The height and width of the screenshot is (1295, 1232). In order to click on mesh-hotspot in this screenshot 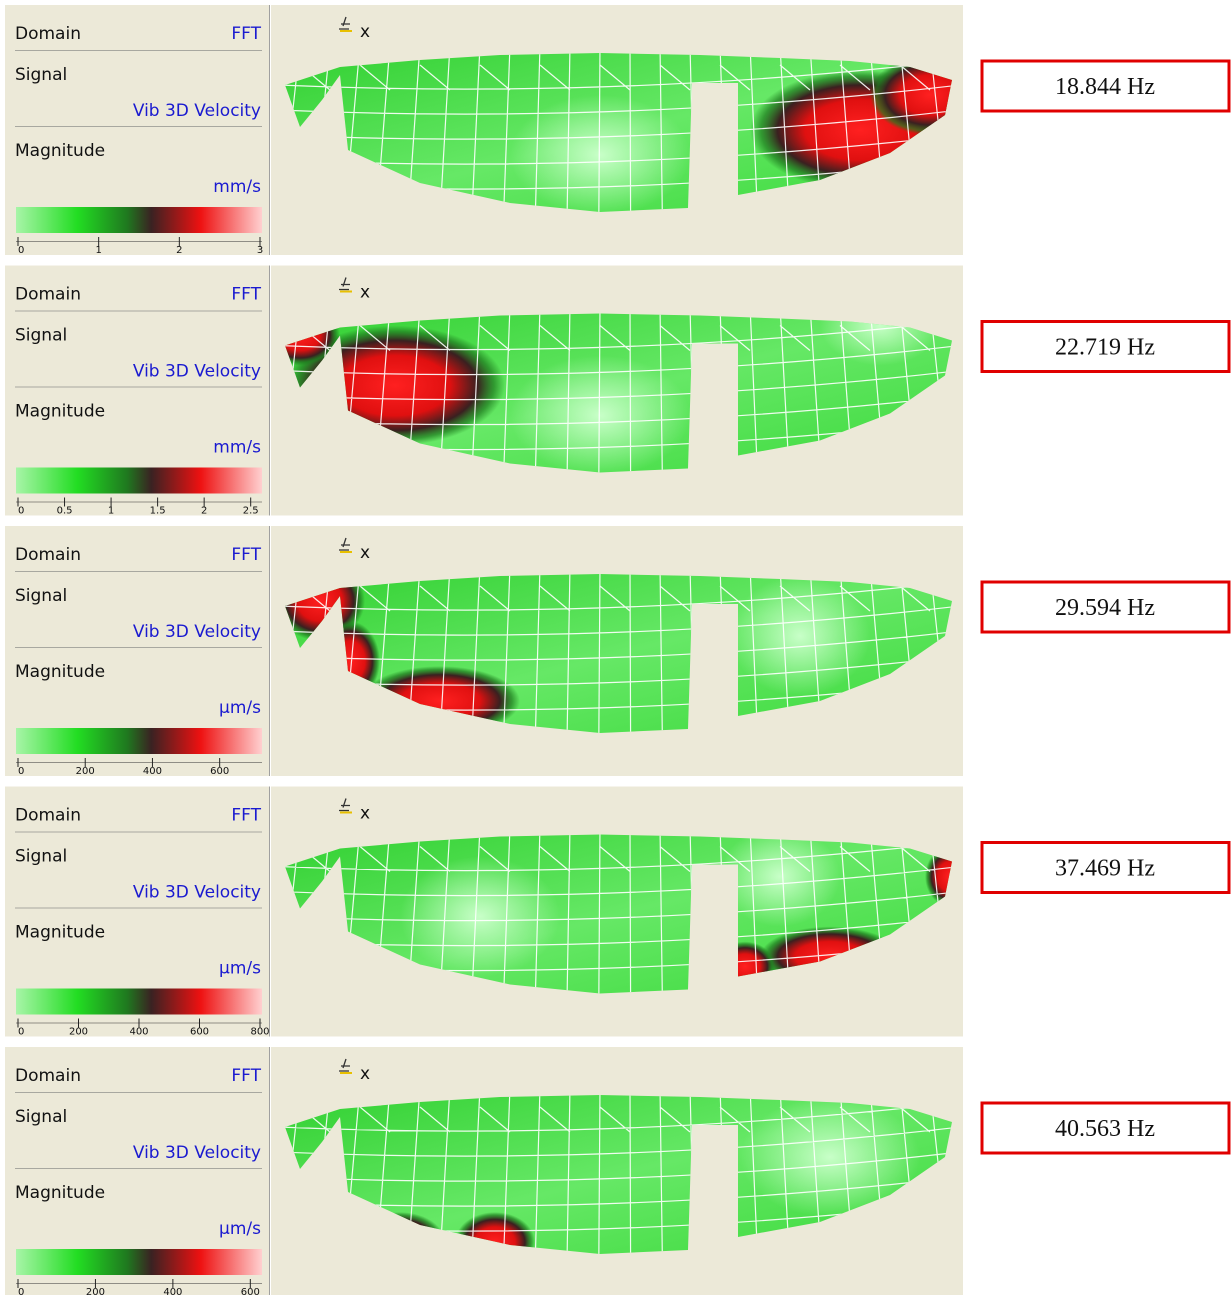, I will do `click(911, 95)`.